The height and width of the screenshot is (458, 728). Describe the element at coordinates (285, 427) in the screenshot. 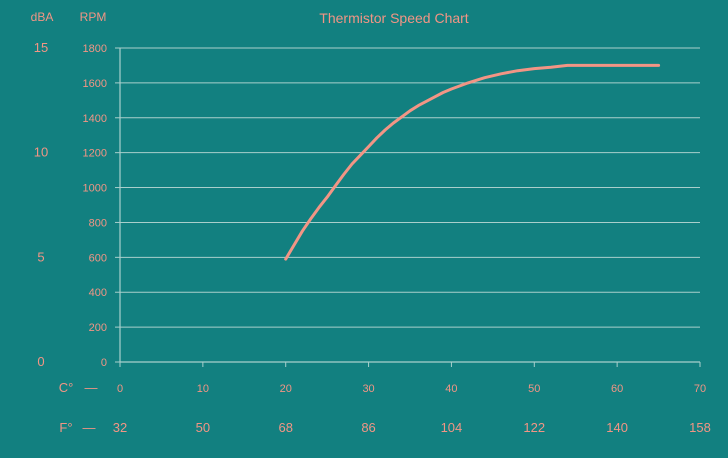

I see `secondary-x-tick-label: 68` at that location.